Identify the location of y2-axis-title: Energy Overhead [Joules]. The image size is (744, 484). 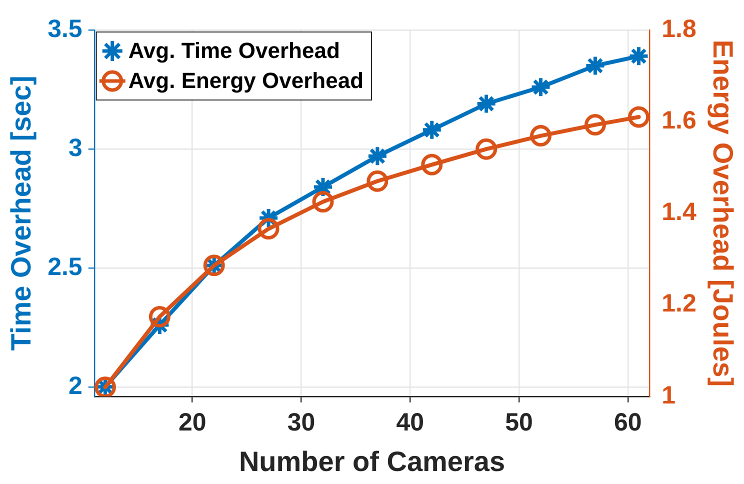
(722, 213).